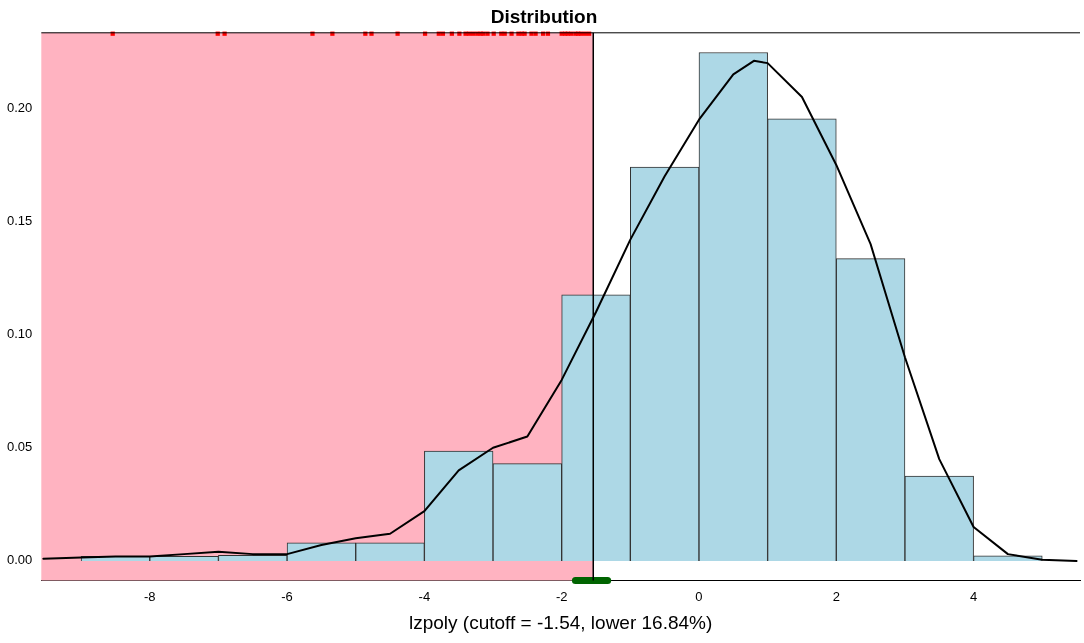 This screenshot has width=1084, height=643. What do you see at coordinates (973, 596) in the screenshot?
I see `x-tick-label: 4` at bounding box center [973, 596].